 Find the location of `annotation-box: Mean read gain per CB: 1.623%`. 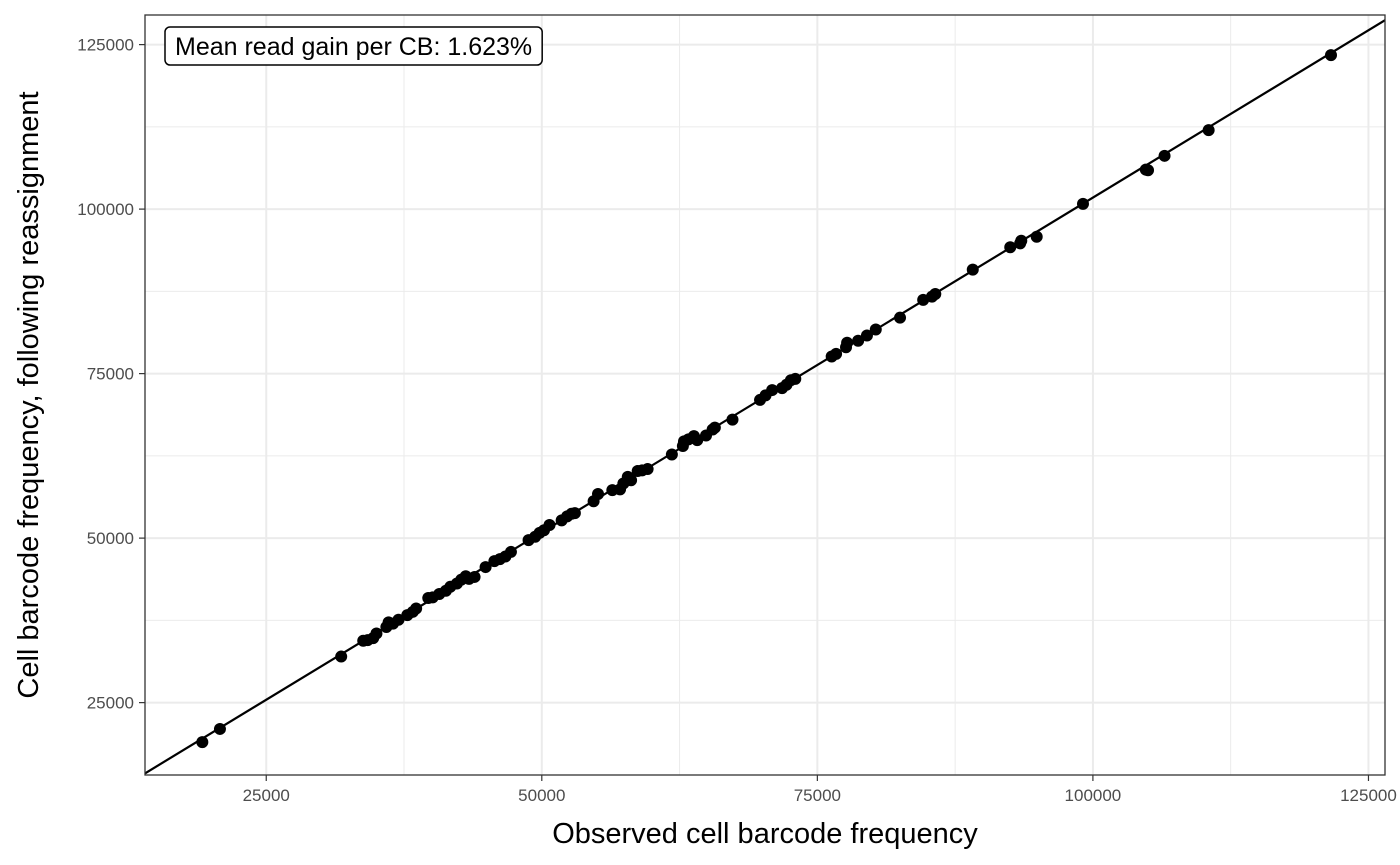

annotation-box: Mean read gain per CB: 1.623% is located at coordinates (353, 46).